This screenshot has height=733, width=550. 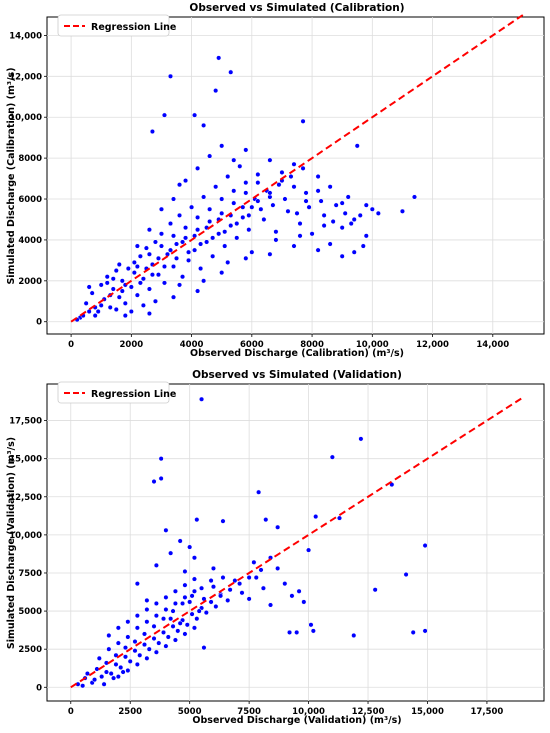 I want to click on calibration-y-axis-label: Simulated Discharge (Calibration) (m³/s), so click(x=11, y=175).